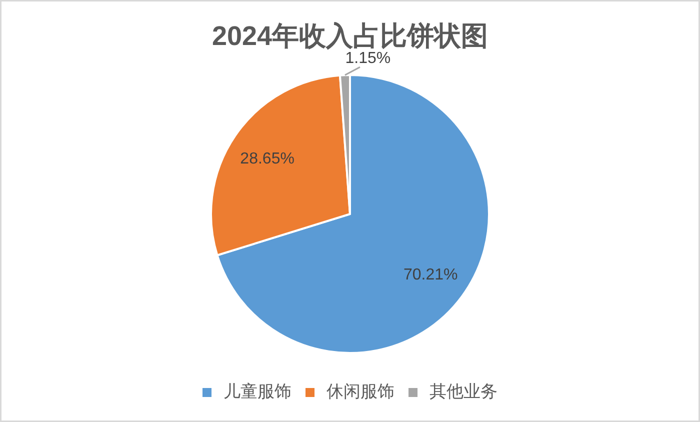  I want to click on legend-label: 休闲服饰, so click(360, 391).